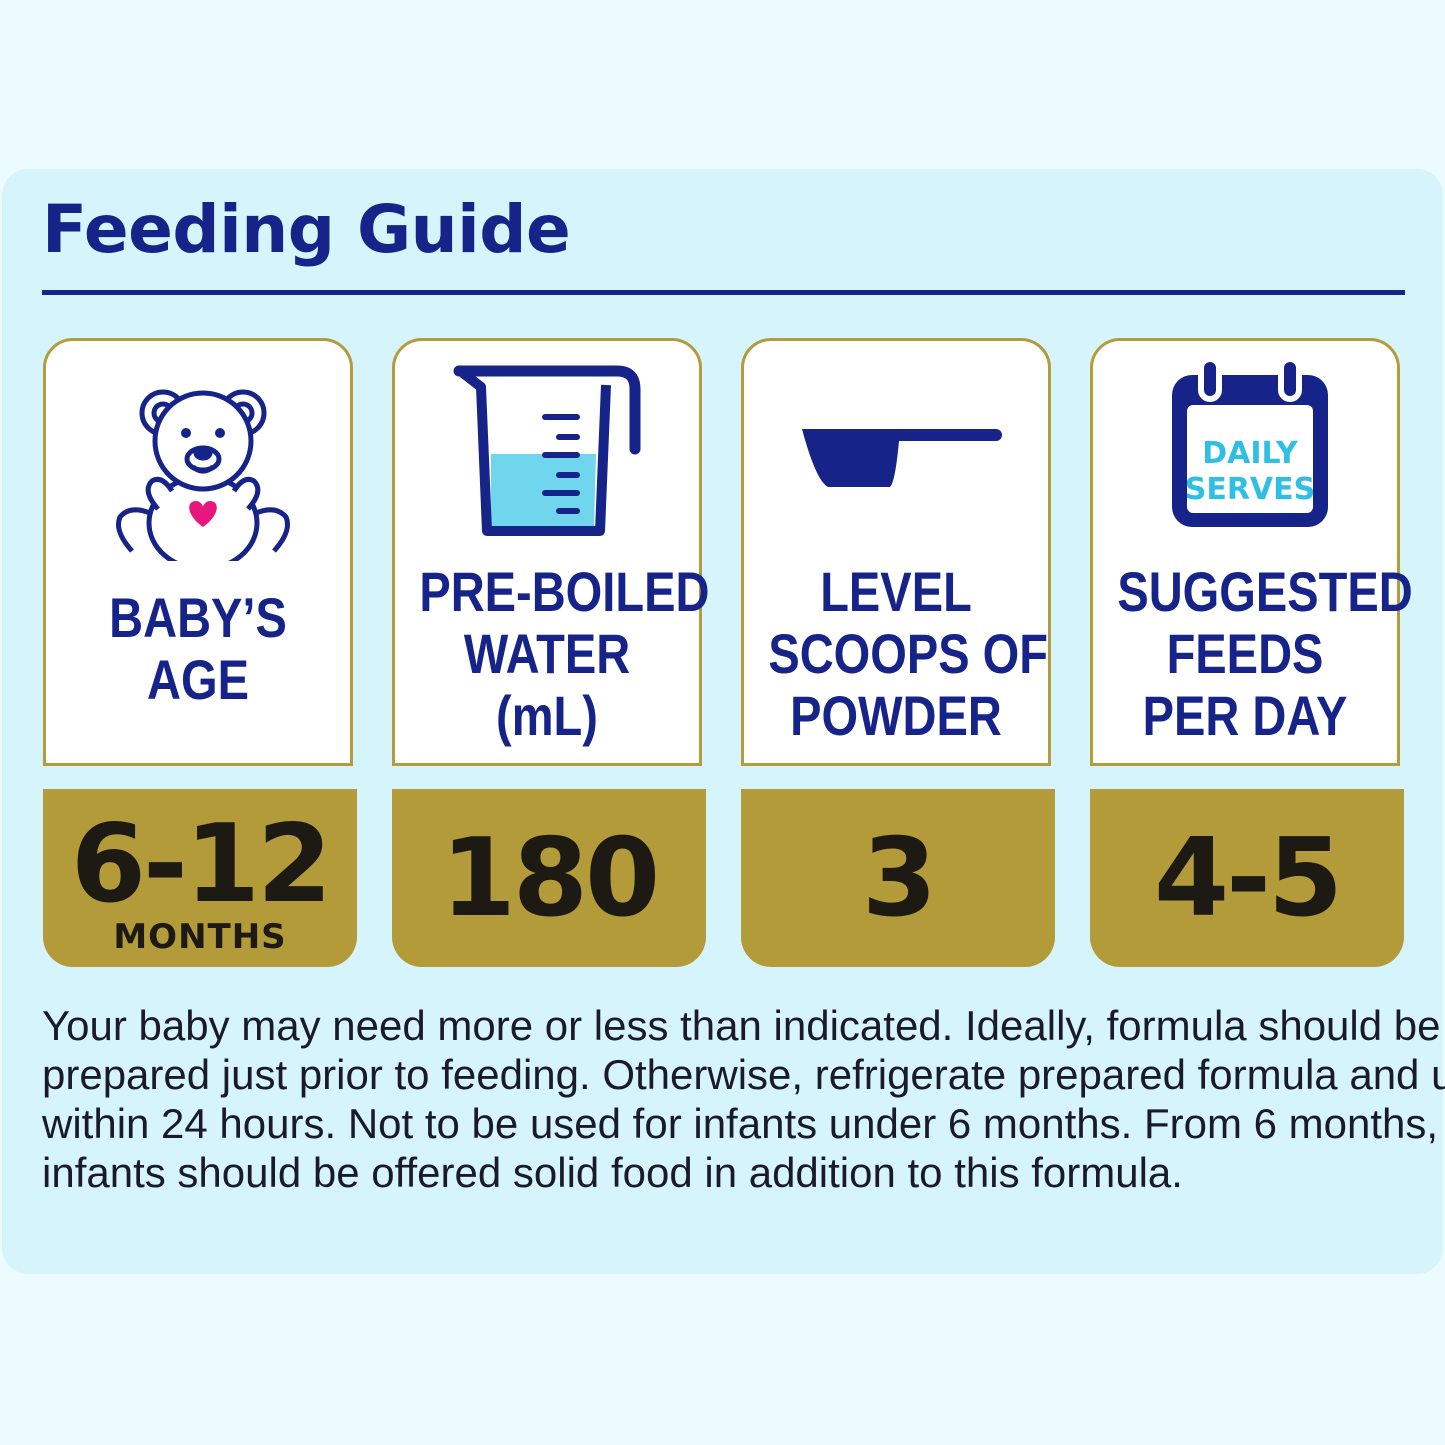  I want to click on value-number: 3, so click(899, 878).